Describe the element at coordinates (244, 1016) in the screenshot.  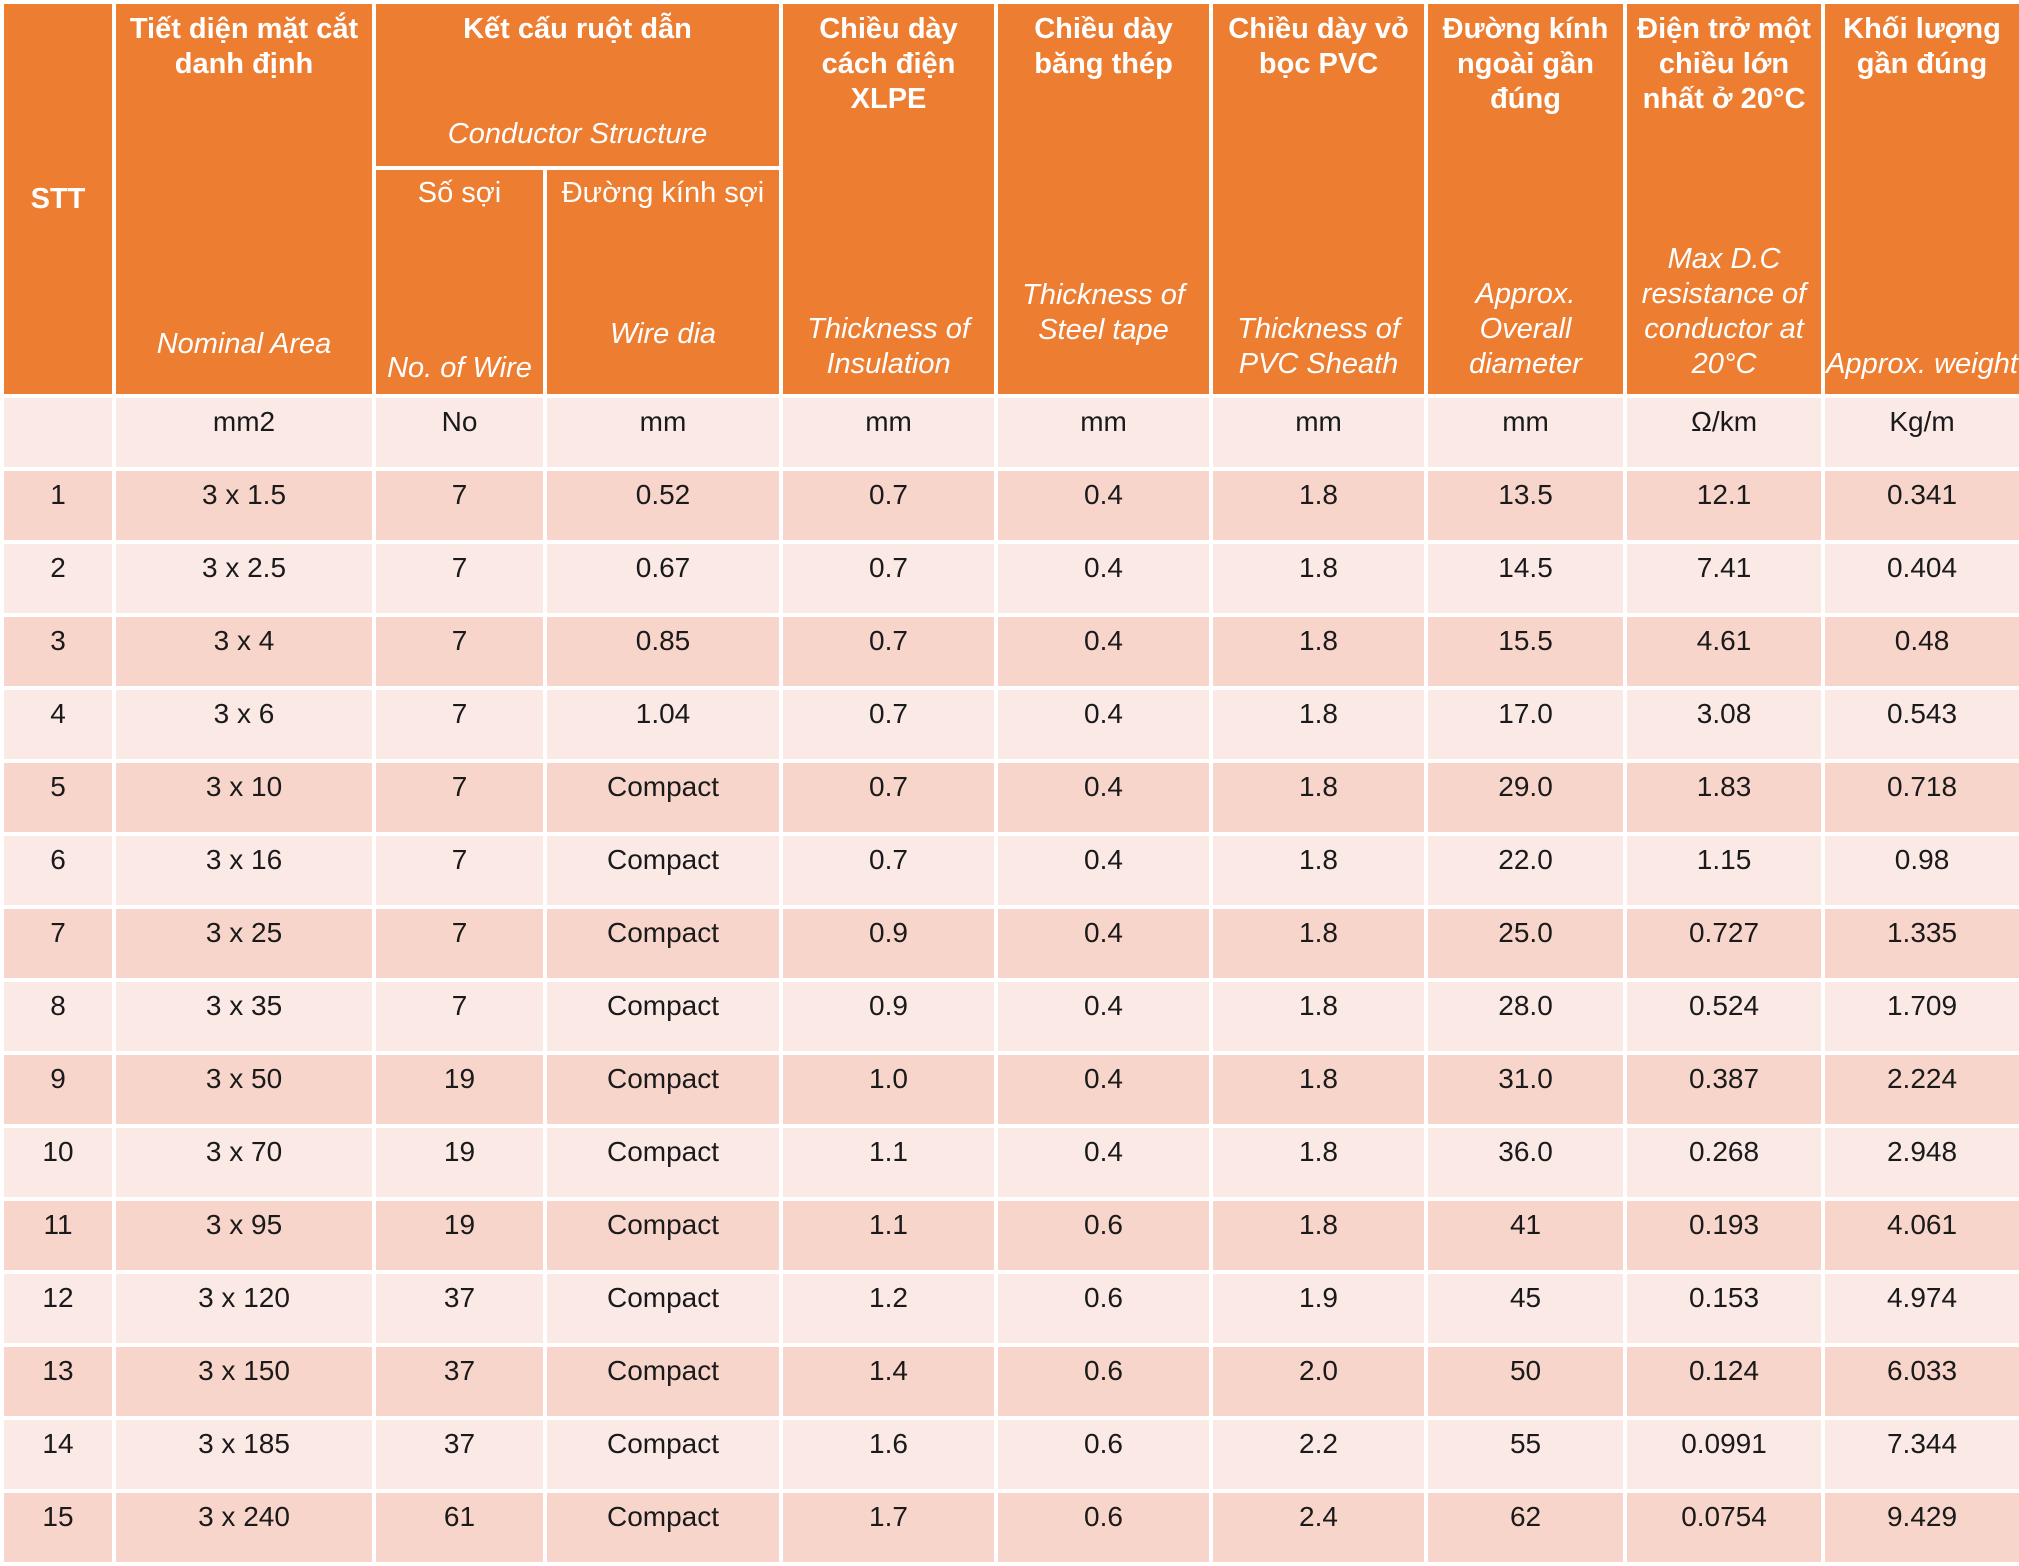
I see `table-cell: 3 x 35` at that location.